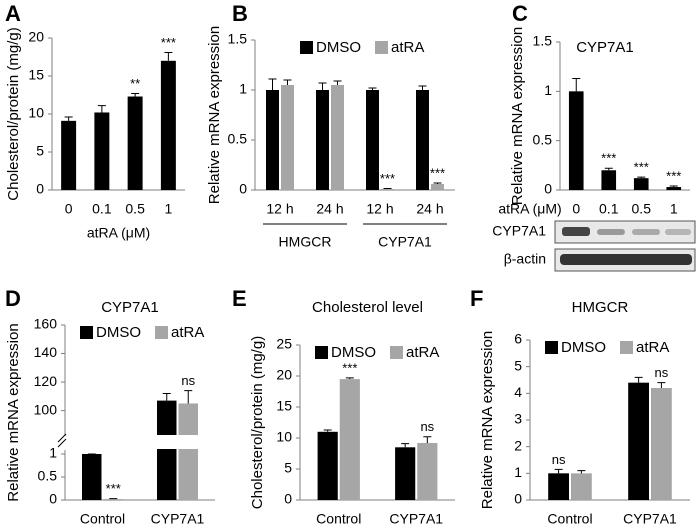  I want to click on y-tick-label: 0.5, so click(48, 476).